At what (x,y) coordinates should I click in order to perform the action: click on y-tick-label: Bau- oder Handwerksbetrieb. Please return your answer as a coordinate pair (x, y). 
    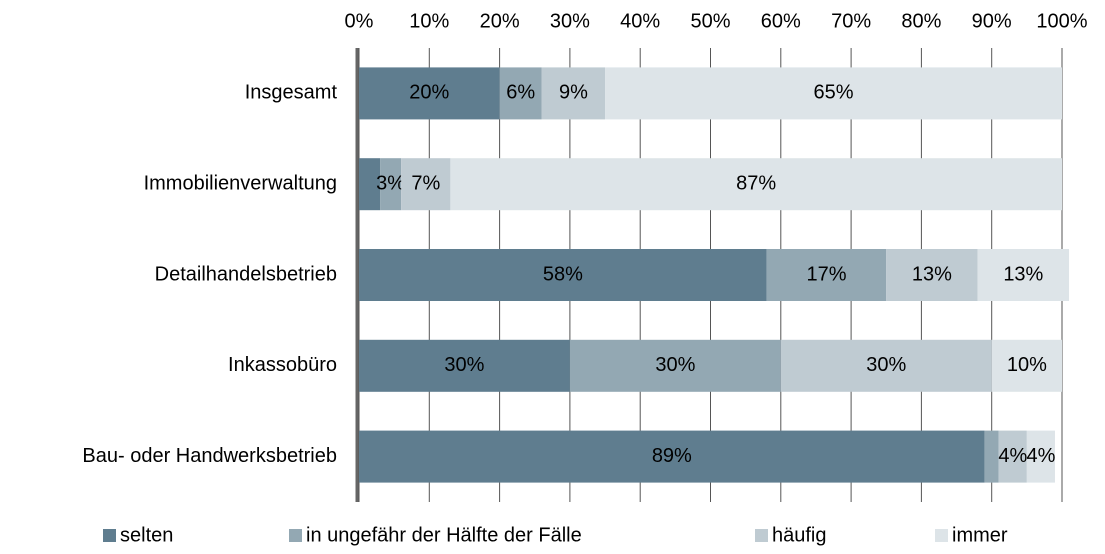
    Looking at the image, I should click on (209, 456).